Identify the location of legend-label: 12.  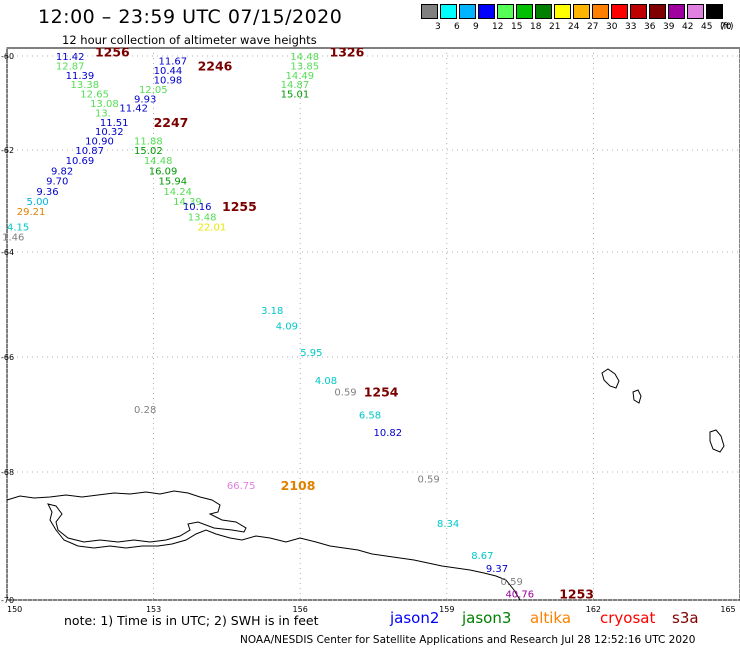
(498, 27).